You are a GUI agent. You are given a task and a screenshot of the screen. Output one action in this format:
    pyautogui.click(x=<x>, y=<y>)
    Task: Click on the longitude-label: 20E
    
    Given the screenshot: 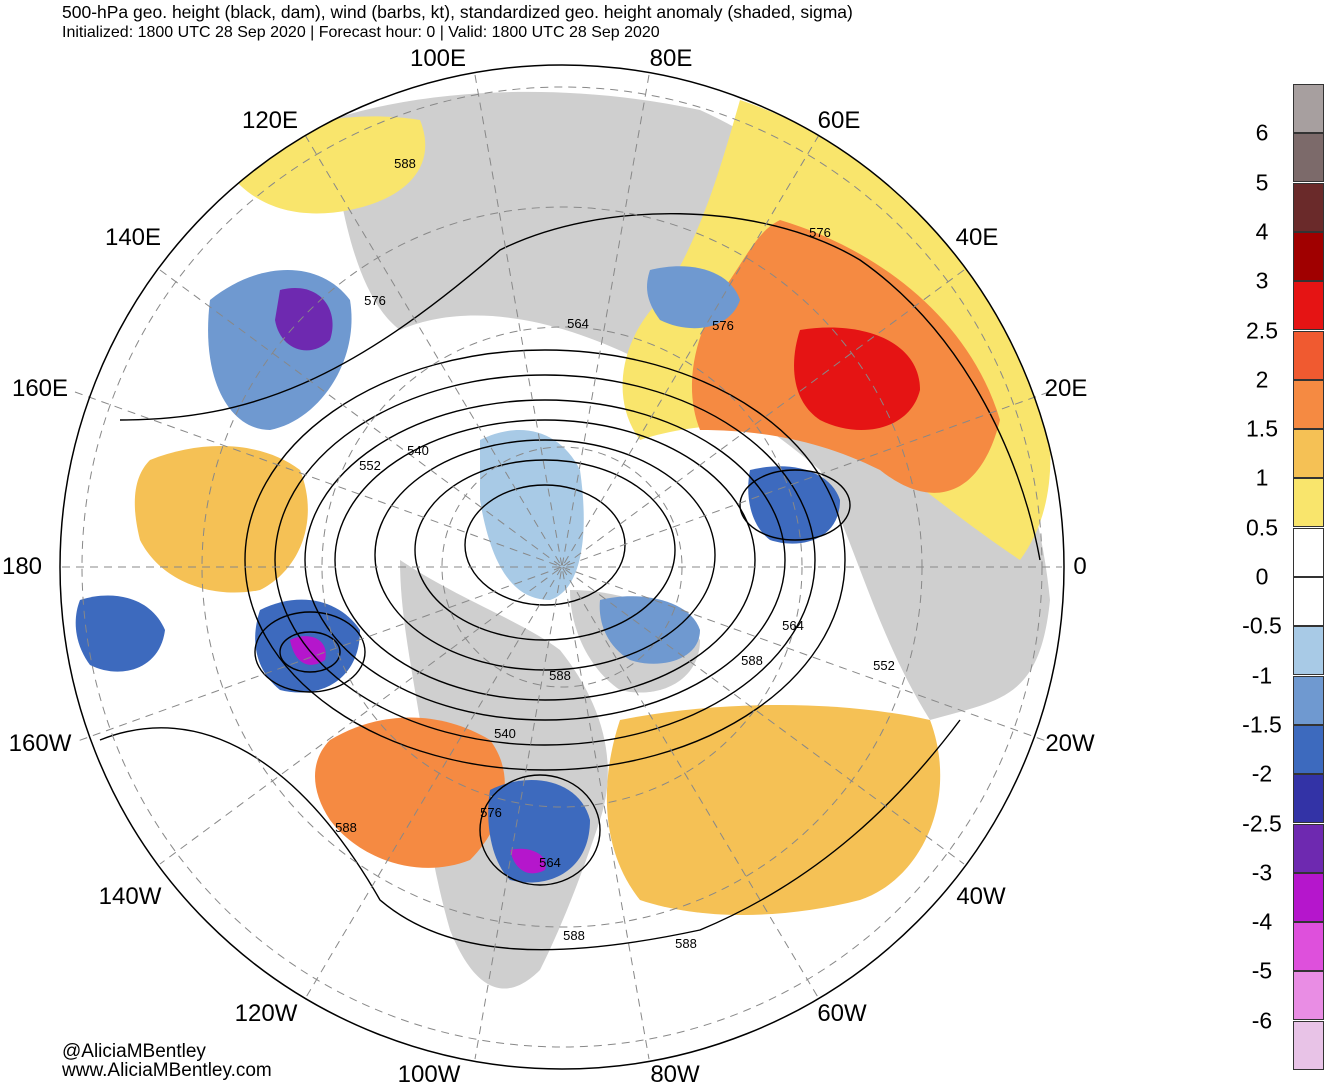 What is the action you would take?
    pyautogui.click(x=1066, y=388)
    